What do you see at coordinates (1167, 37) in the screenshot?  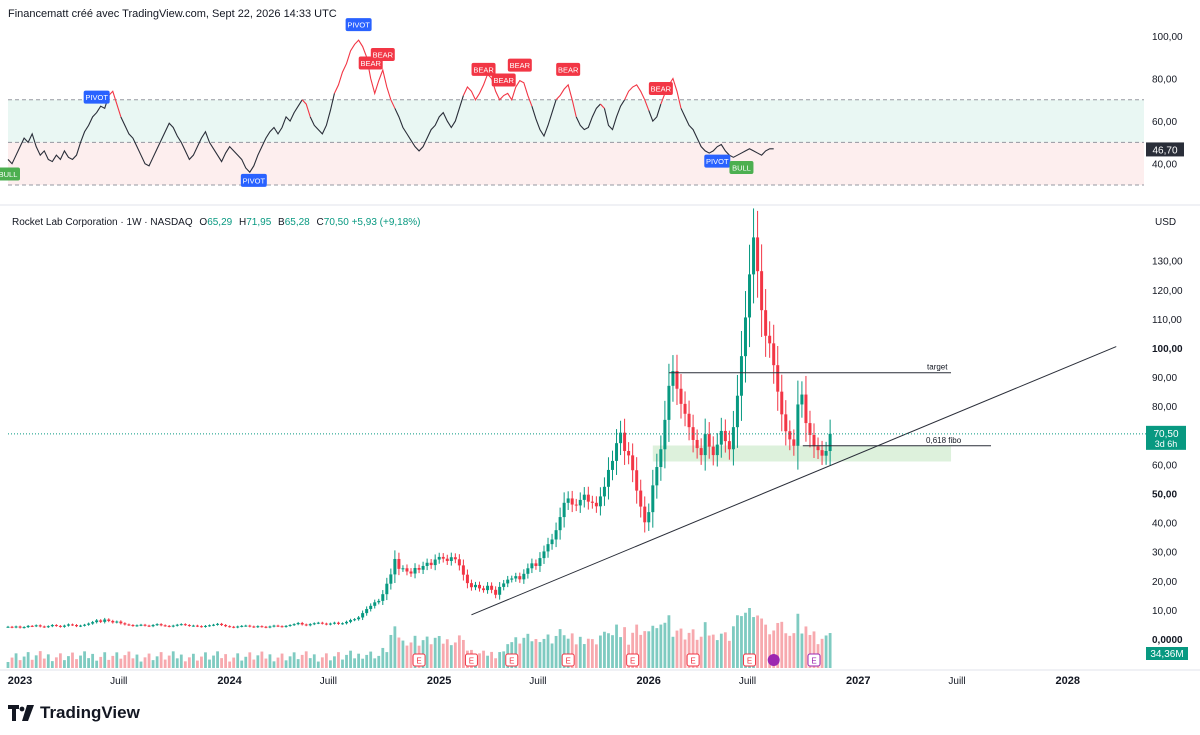 I see `osc-tick-label: 100,00` at bounding box center [1167, 37].